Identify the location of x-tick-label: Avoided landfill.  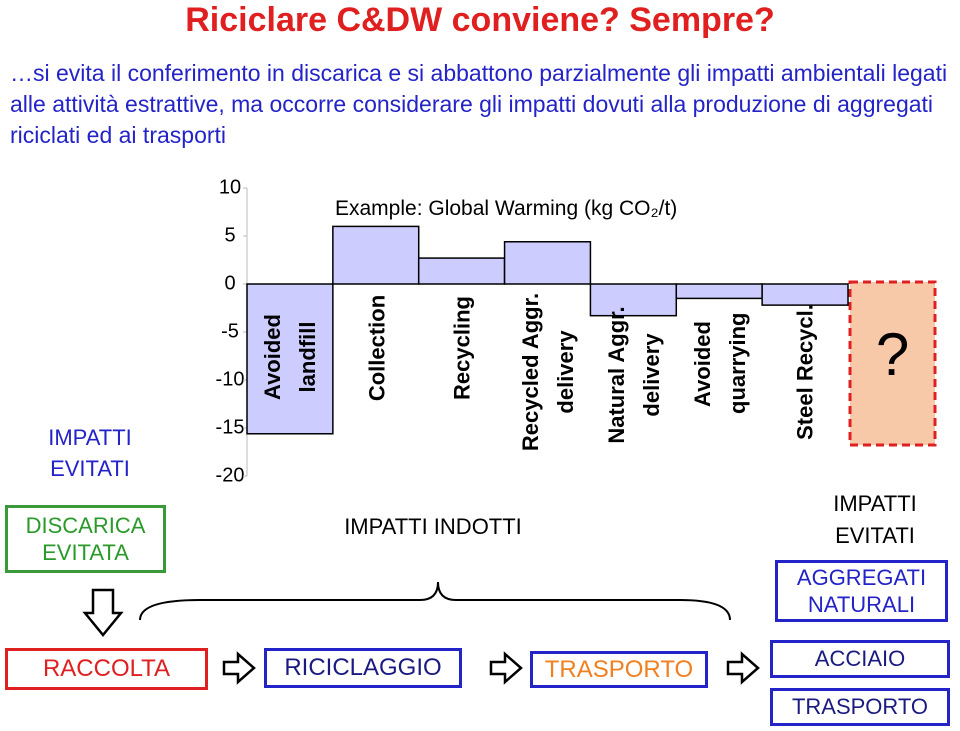
(289, 357).